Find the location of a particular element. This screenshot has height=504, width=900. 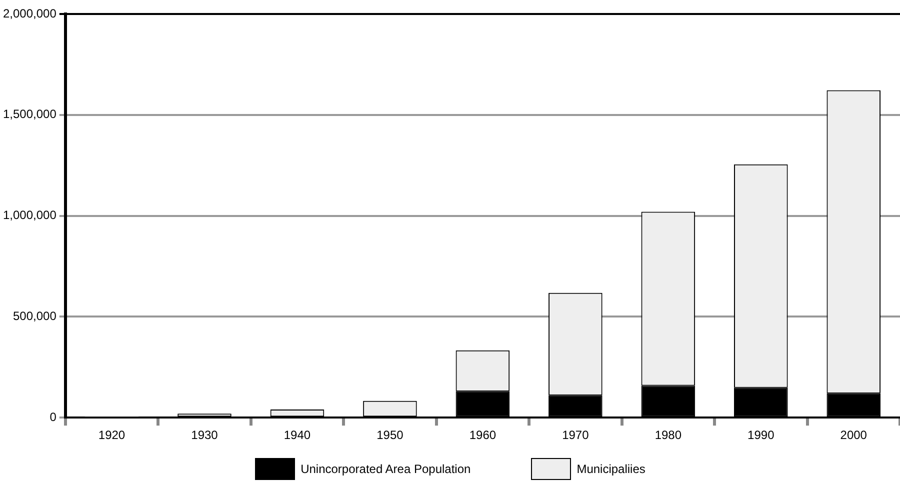

legend-label: Unincorporated Area Population is located at coordinates (385, 469).